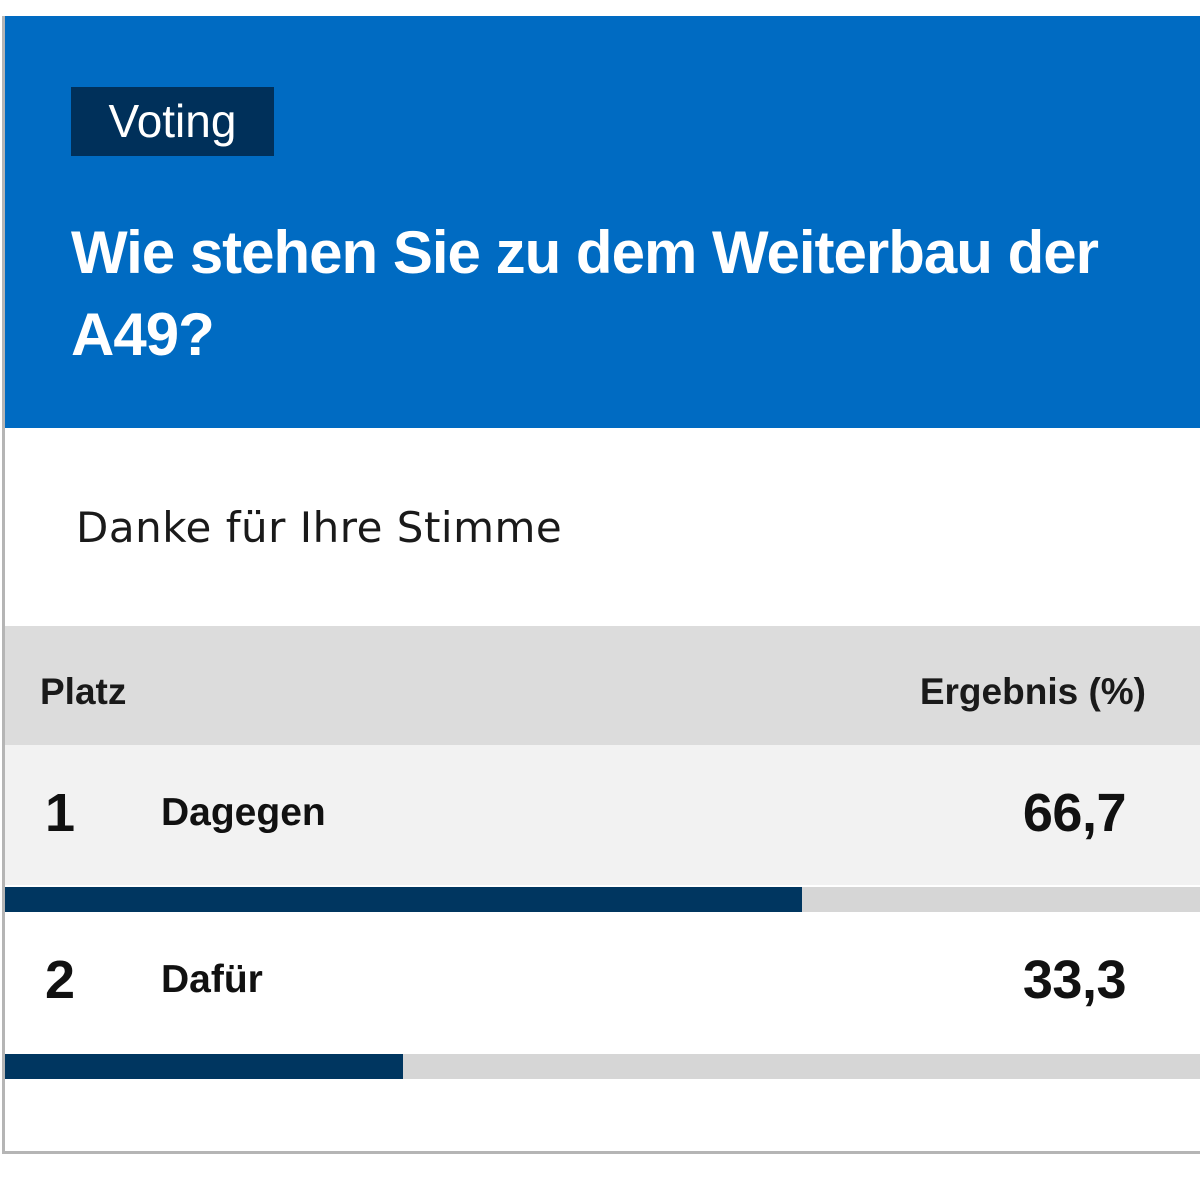  I want to click on result-row-dagegen: 1 Dagegen 66,7, so click(602, 828).